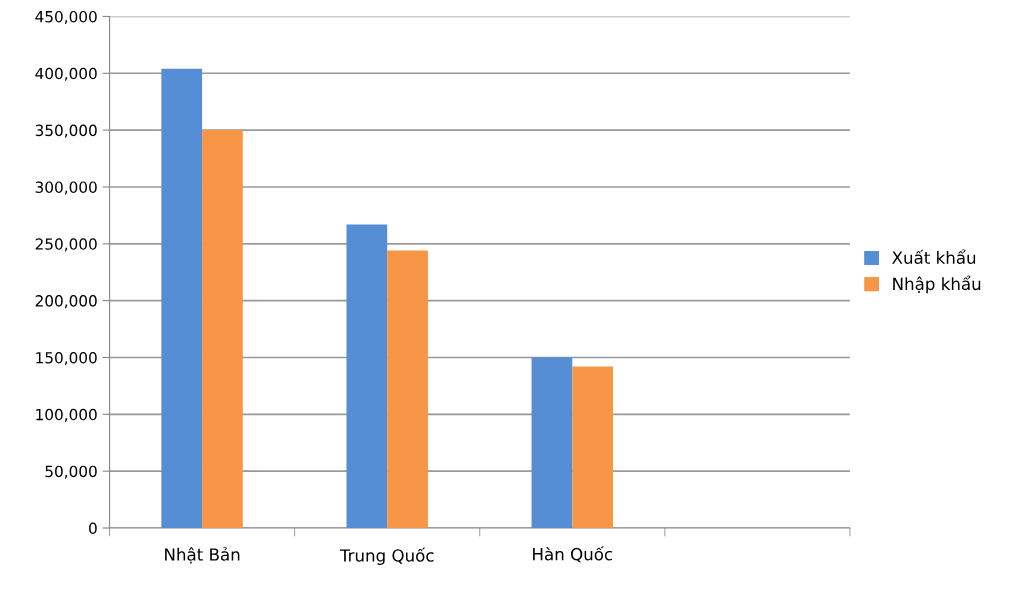  What do you see at coordinates (66, 358) in the screenshot?
I see `y-tick-label: 150,000` at bounding box center [66, 358].